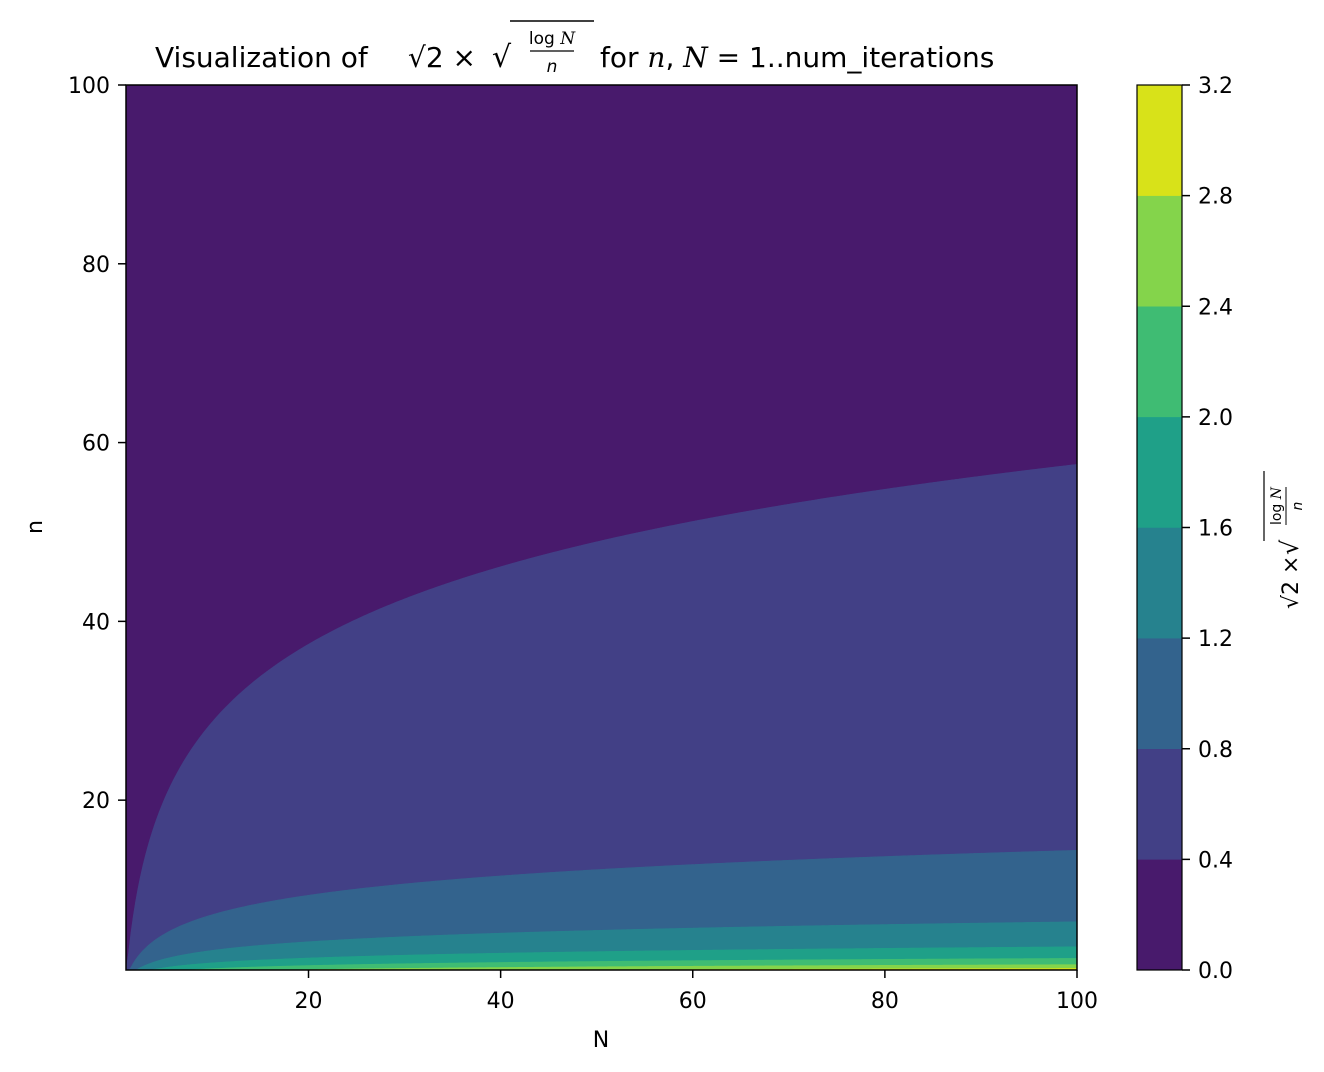 The width and height of the screenshot is (1324, 1072). What do you see at coordinates (1277, 505) in the screenshot?
I see `colorbar-label-frac-num: log N` at bounding box center [1277, 505].